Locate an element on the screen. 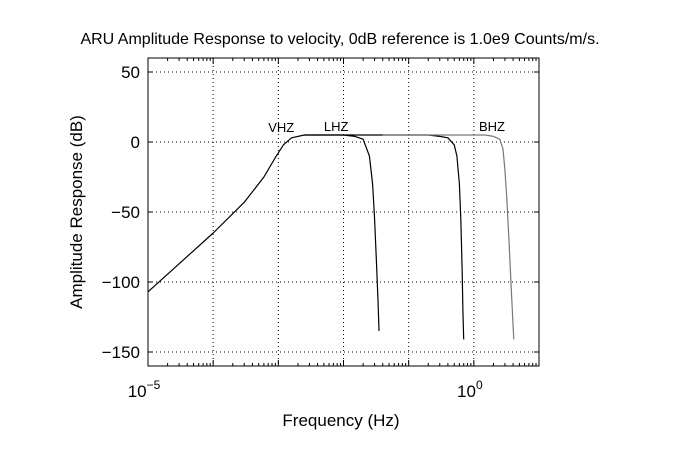  x-axis-label: Frequency (Hz) is located at coordinates (340, 420).